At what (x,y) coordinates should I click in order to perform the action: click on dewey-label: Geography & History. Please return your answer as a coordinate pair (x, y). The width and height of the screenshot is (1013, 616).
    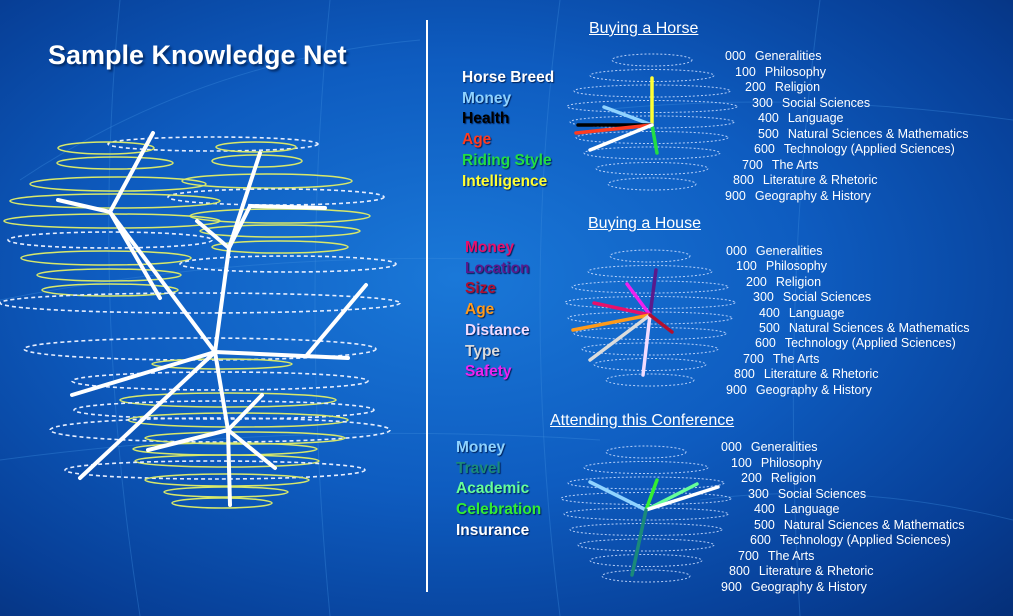
    Looking at the image, I should click on (813, 389).